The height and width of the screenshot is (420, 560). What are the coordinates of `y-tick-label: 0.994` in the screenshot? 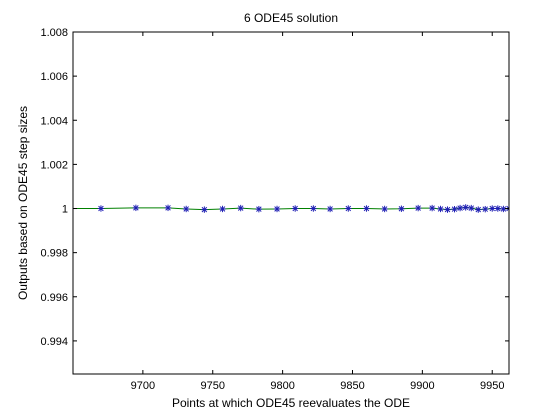 It's located at (54, 342).